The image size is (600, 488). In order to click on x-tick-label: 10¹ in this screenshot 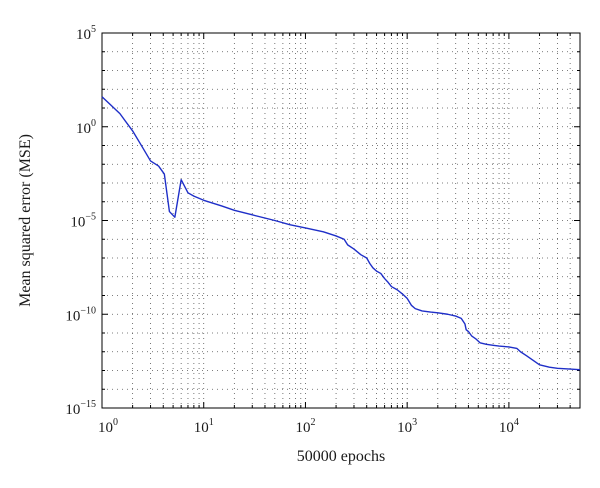, I will do `click(204, 426)`.